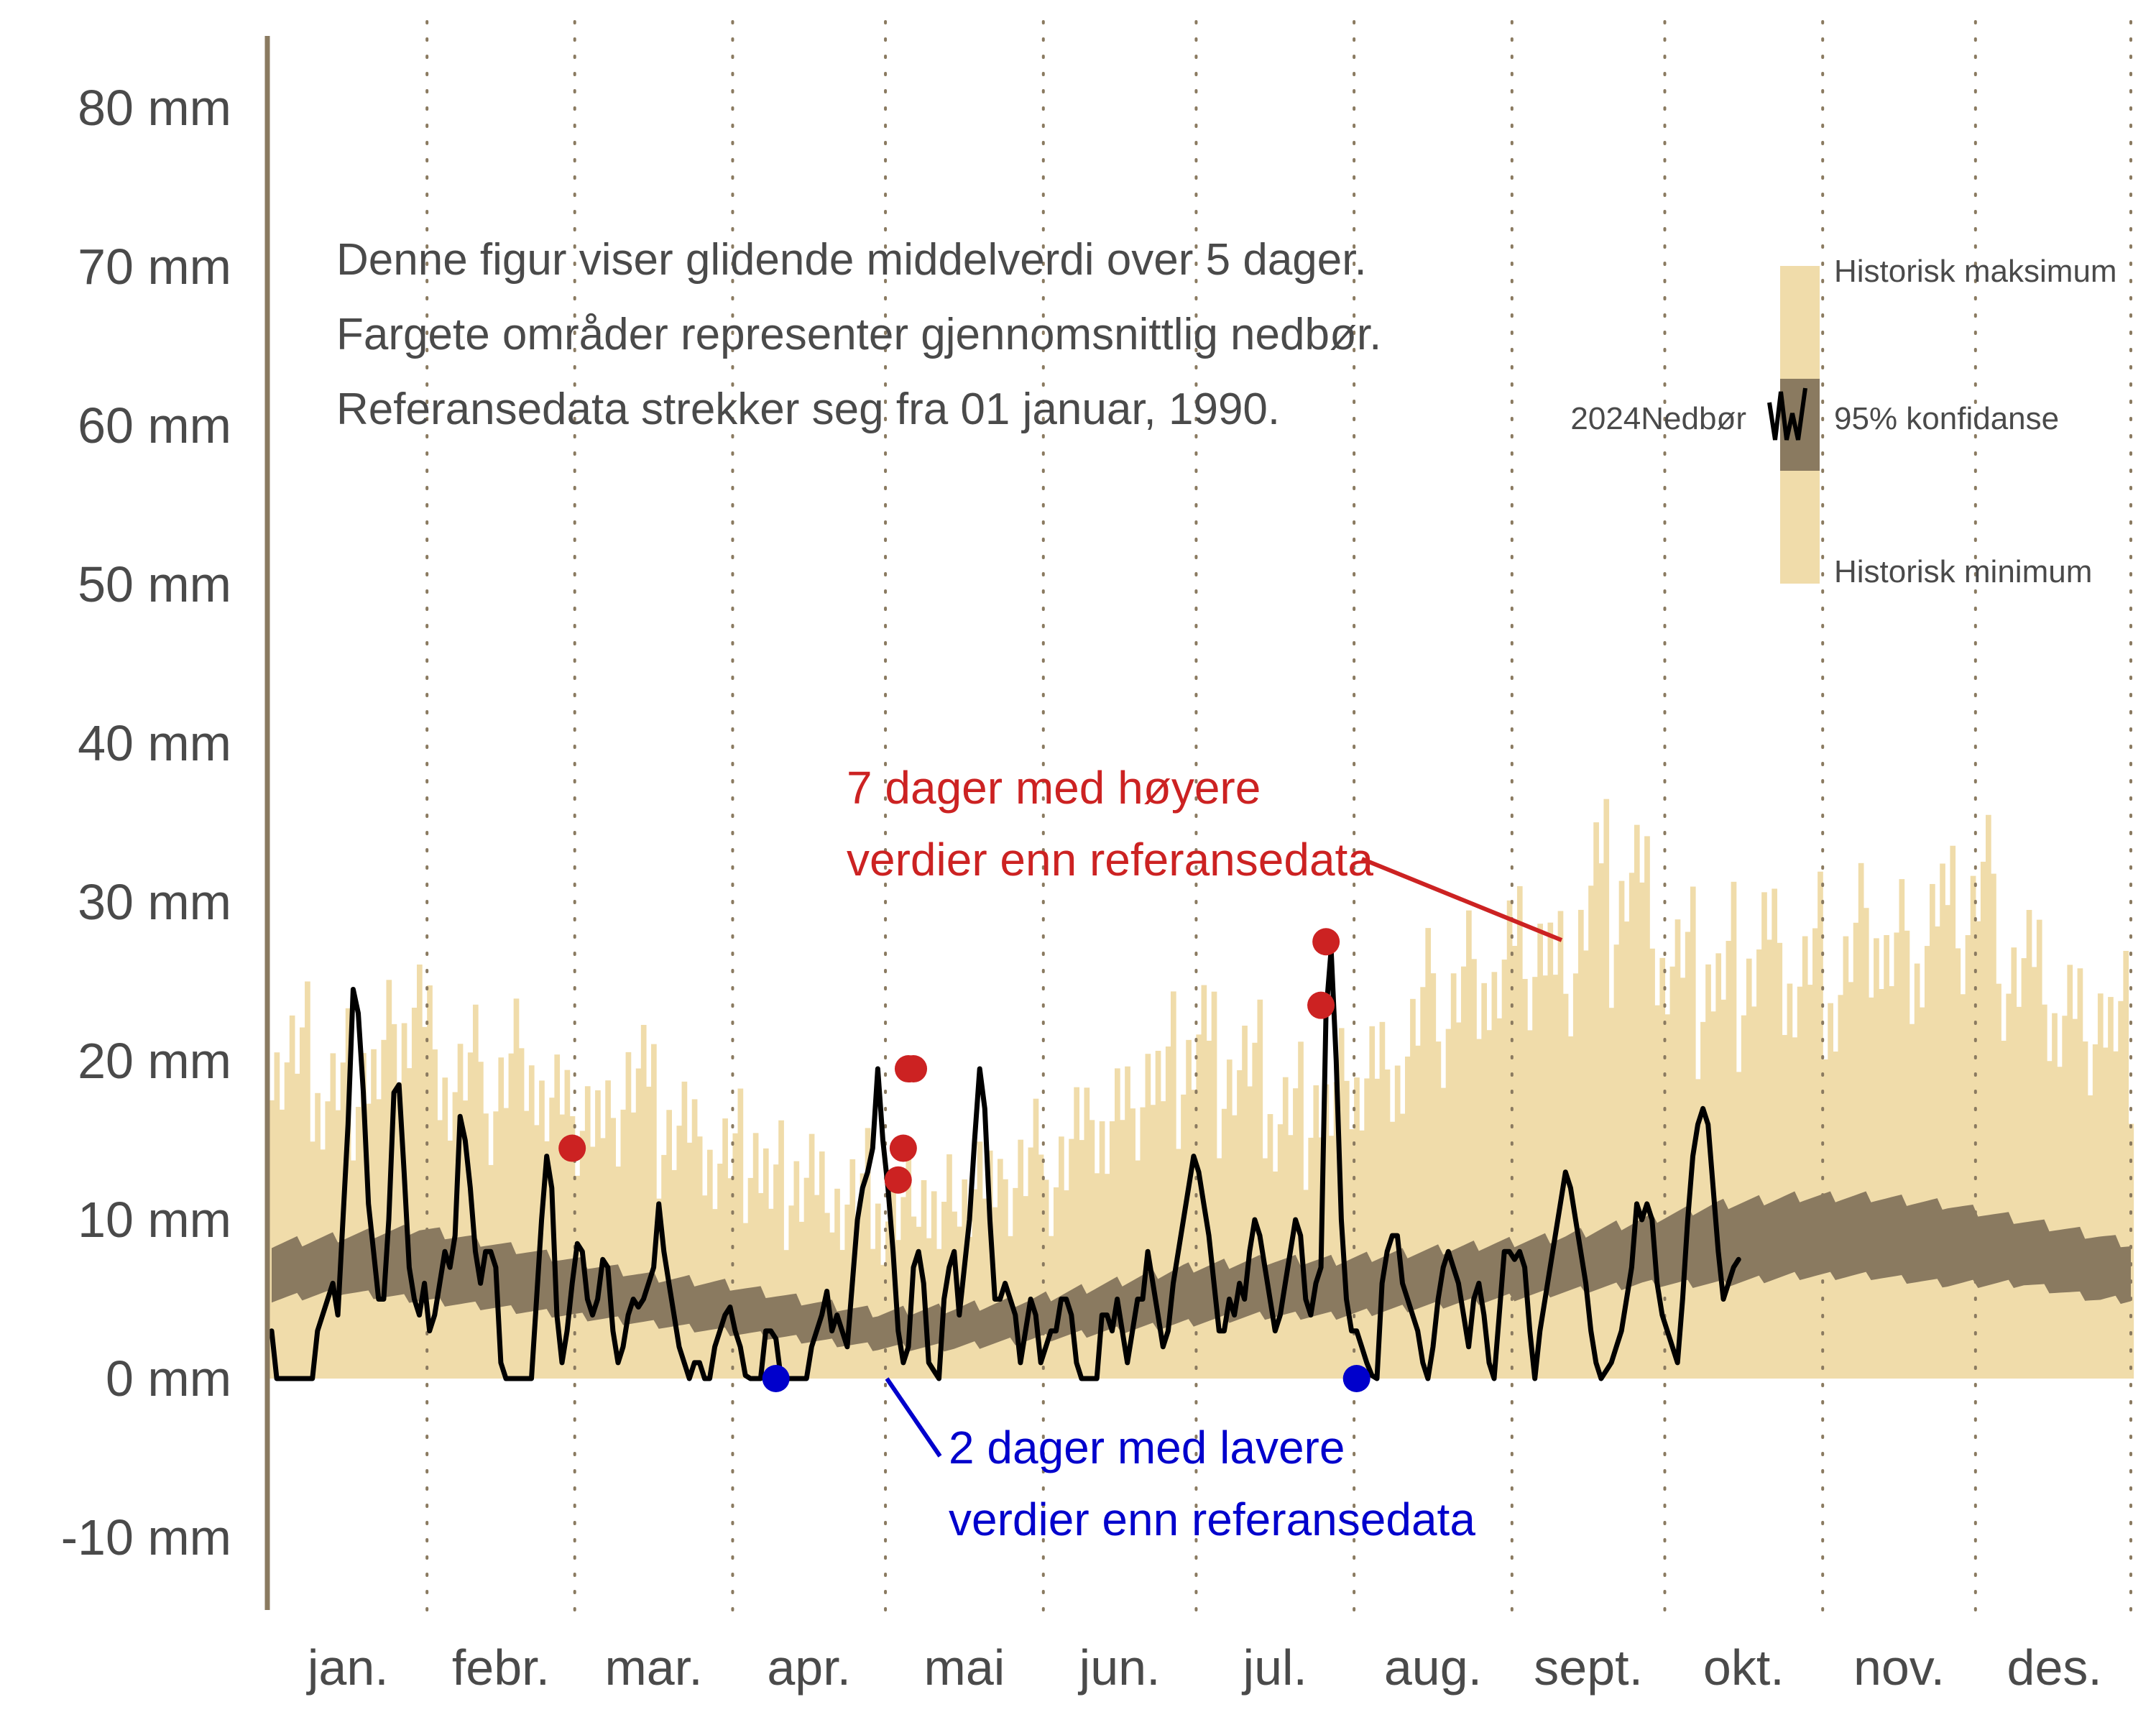  What do you see at coordinates (154, 425) in the screenshot?
I see `y-tick-label: 60 mm` at bounding box center [154, 425].